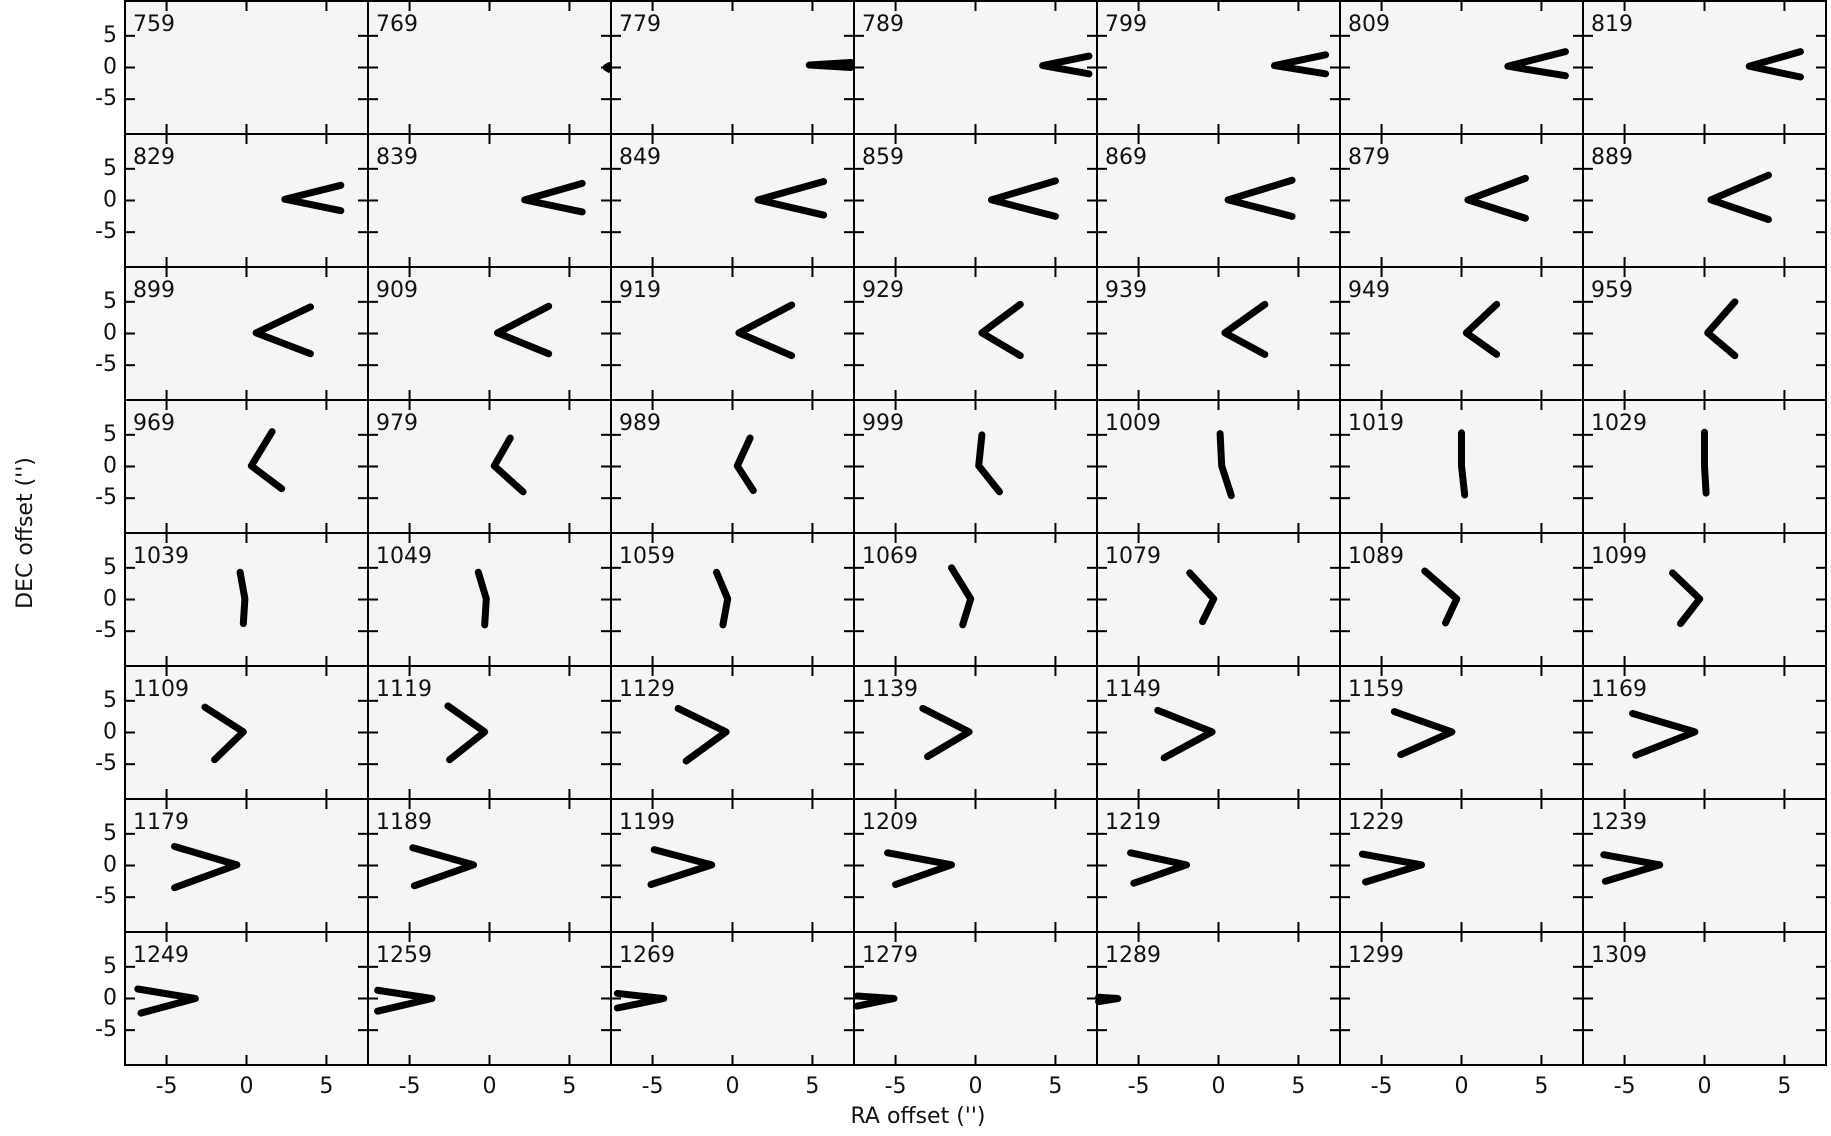 This screenshot has height=1136, width=1831. What do you see at coordinates (161, 822) in the screenshot?
I see `channel-label: 1179` at bounding box center [161, 822].